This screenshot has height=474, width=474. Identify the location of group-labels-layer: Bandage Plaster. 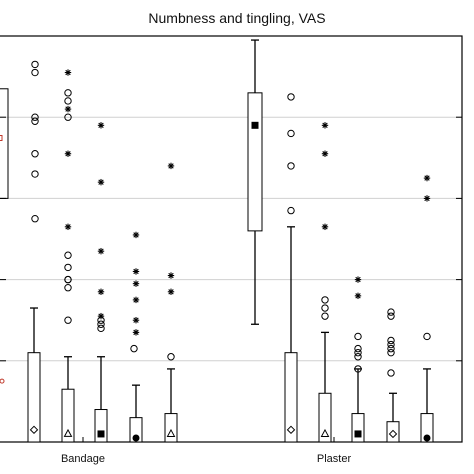
(206, 459).